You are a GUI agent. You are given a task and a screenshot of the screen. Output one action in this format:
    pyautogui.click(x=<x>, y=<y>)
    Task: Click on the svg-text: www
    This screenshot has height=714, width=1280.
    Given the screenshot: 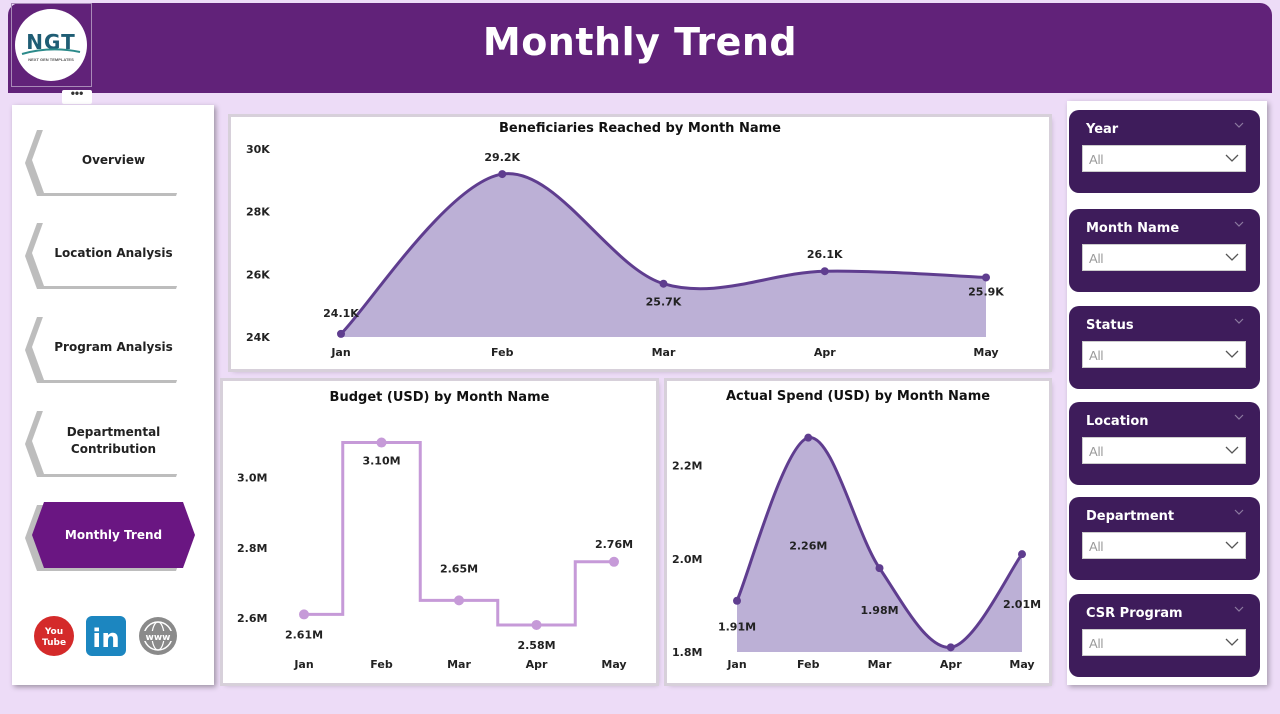 What is the action you would take?
    pyautogui.click(x=158, y=638)
    